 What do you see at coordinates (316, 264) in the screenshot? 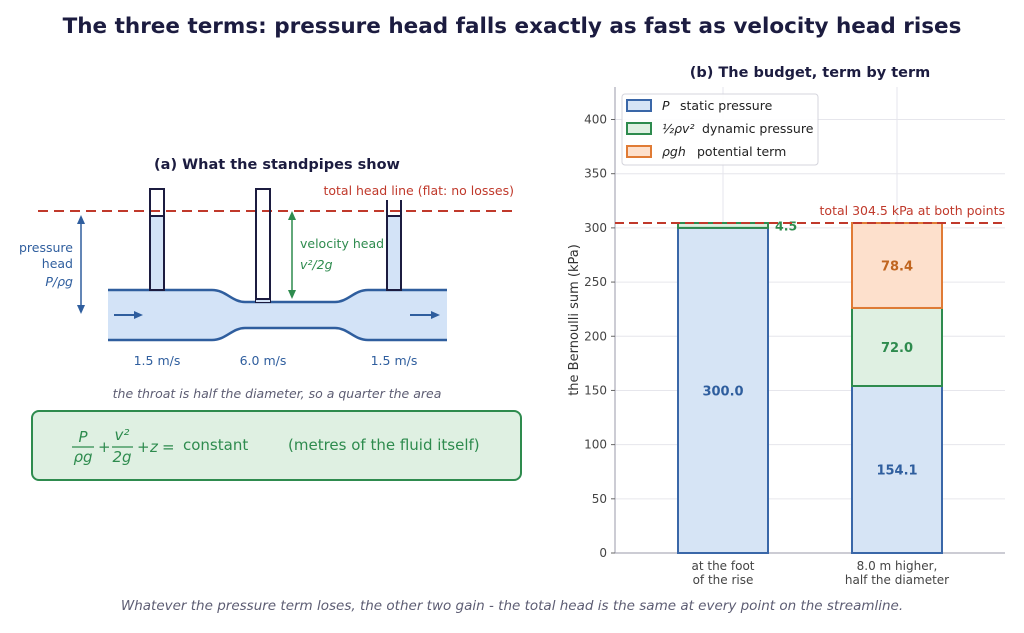
I see `velocity-head-label-2: v²/2g` at bounding box center [316, 264].